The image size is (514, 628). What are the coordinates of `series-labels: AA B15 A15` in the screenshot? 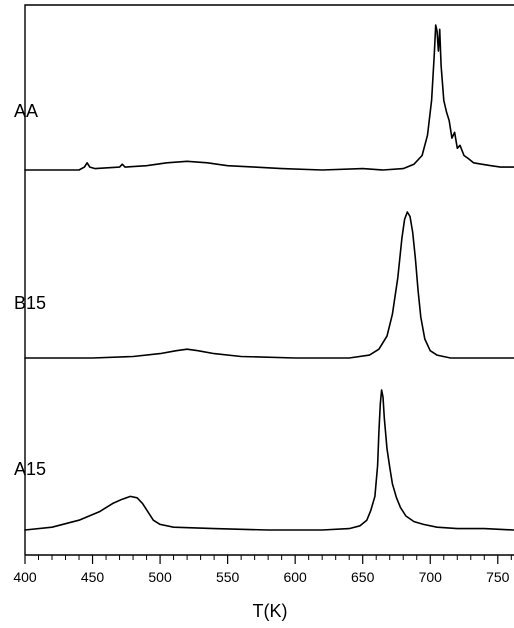 It's located at (30, 290).